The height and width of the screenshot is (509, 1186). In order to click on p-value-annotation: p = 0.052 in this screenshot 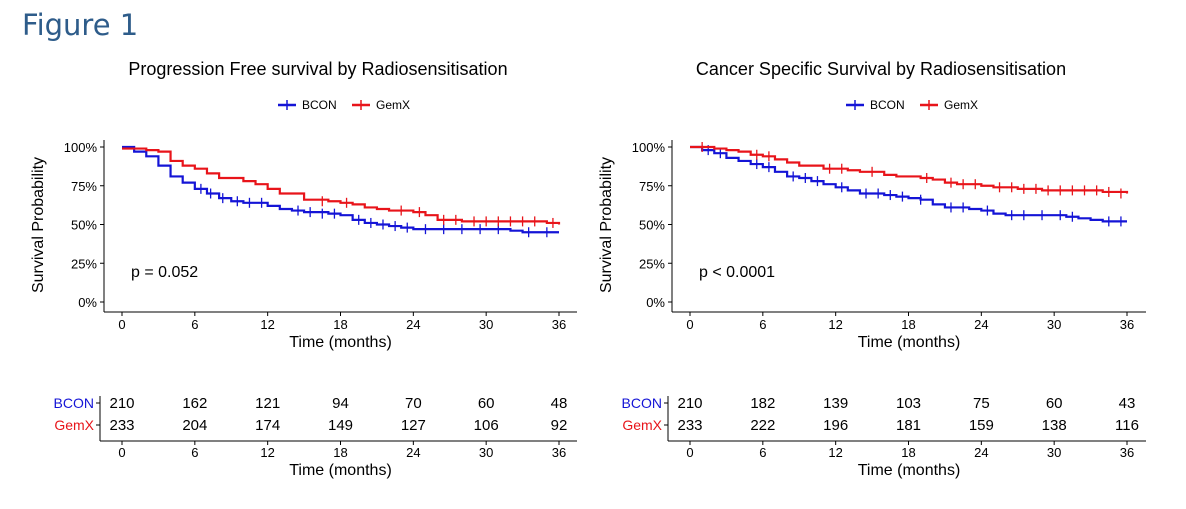, I will do `click(164, 272)`.